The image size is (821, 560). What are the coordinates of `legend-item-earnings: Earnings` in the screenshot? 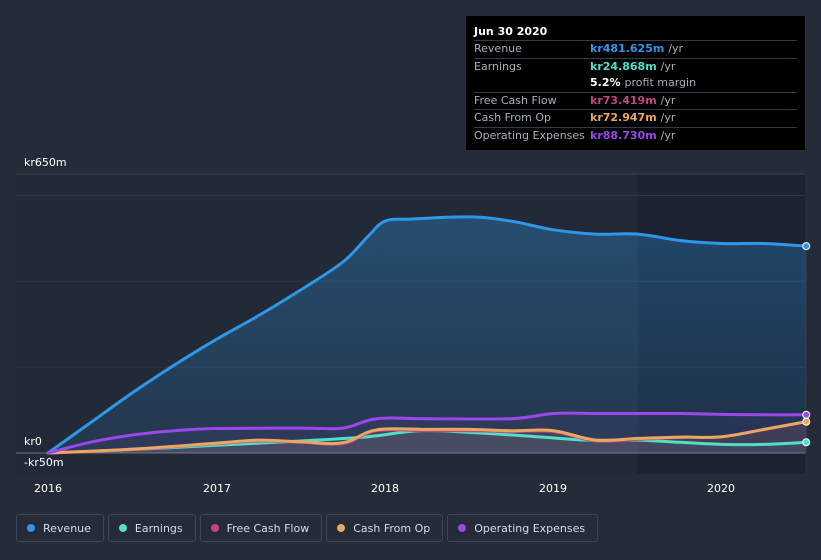 It's located at (151, 528).